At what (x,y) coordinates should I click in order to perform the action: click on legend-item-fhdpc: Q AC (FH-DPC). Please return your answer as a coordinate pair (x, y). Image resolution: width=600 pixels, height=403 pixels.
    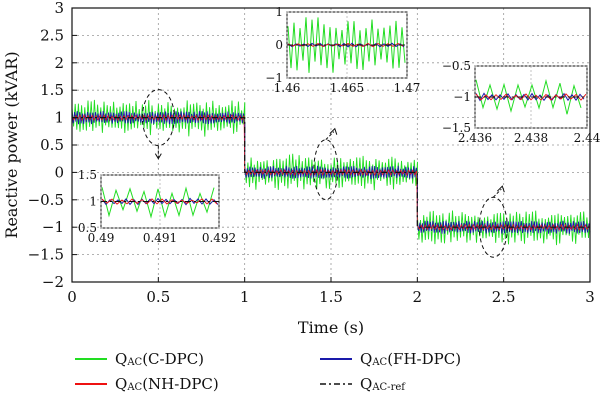
    Looking at the image, I should click on (390, 359).